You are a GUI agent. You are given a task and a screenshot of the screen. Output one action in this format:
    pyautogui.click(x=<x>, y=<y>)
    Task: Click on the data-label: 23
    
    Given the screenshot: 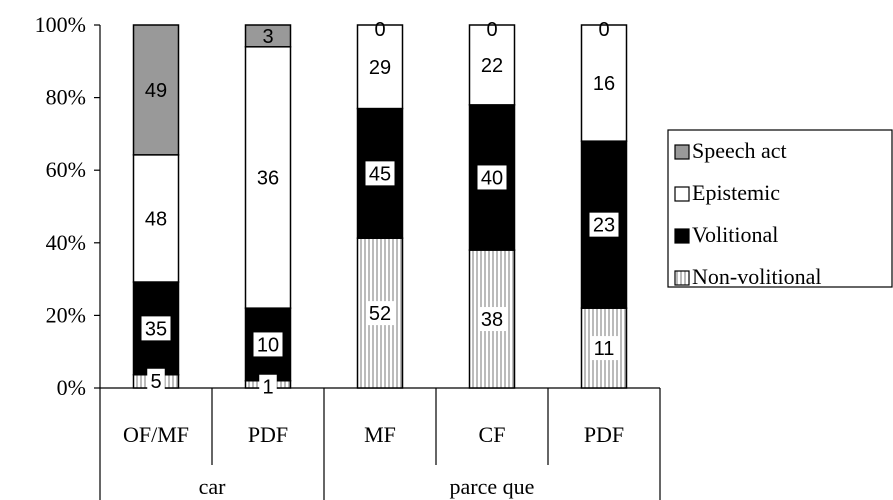 What is the action you would take?
    pyautogui.click(x=604, y=226)
    